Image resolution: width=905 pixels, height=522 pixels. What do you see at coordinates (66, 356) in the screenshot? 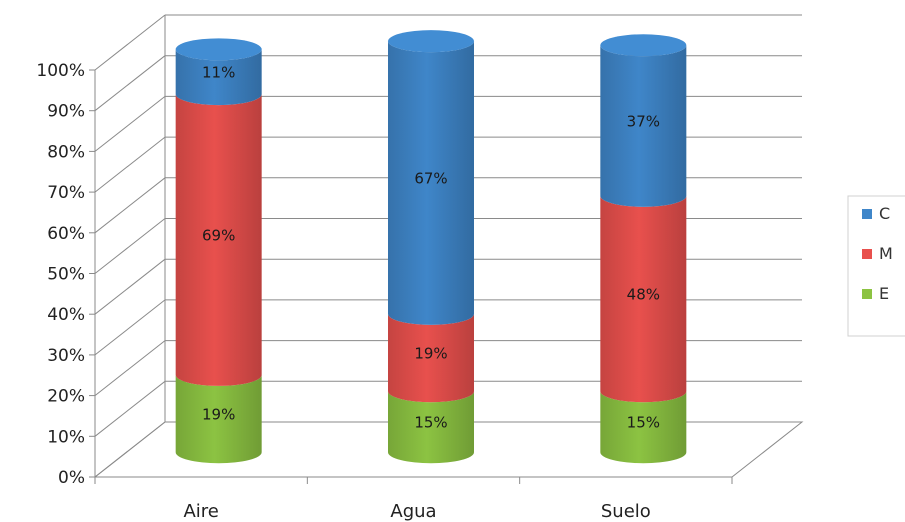
I see `y-tick-label: 30%` at bounding box center [66, 356].